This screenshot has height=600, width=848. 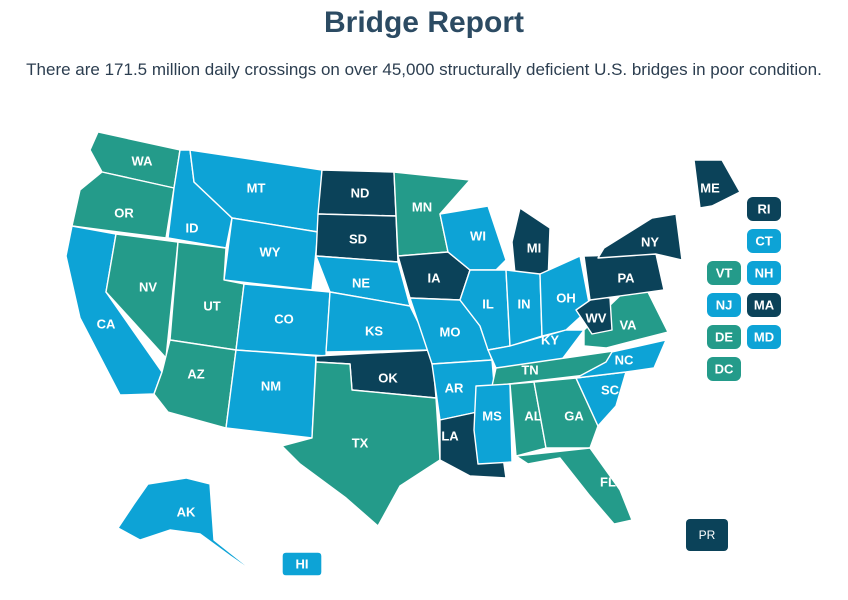 What do you see at coordinates (271, 394) in the screenshot?
I see `state-nm` at bounding box center [271, 394].